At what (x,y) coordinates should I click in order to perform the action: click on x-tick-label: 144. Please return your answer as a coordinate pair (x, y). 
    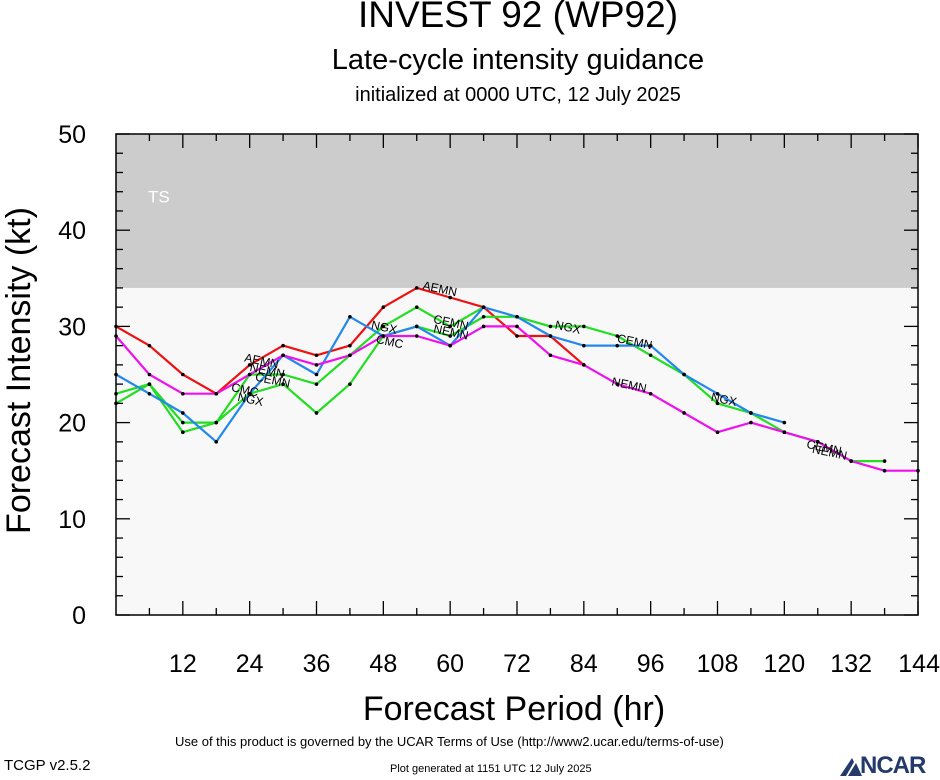
    Looking at the image, I should click on (919, 664).